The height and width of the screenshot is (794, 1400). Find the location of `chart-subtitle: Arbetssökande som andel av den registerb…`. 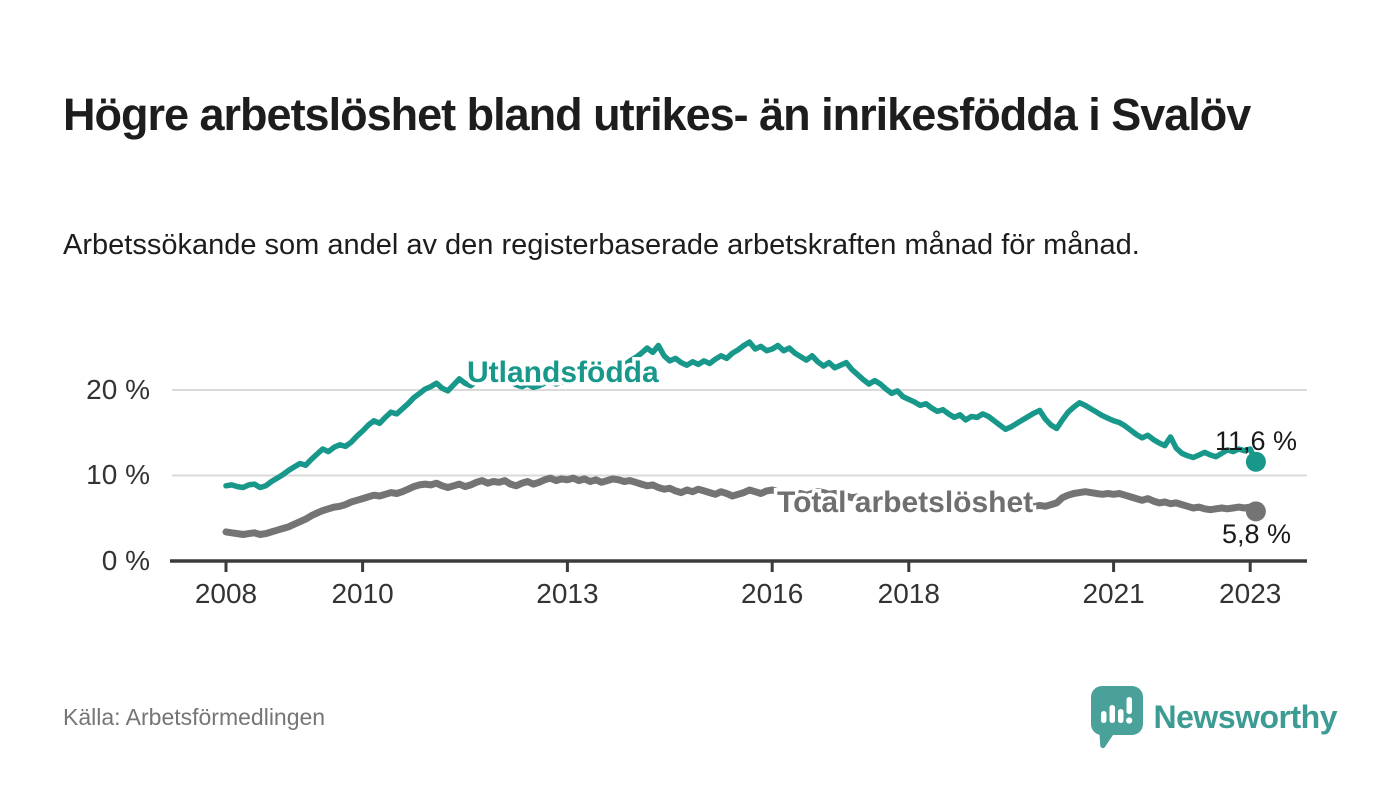

chart-subtitle: Arbetssökande som andel av den registerb… is located at coordinates (601, 245).